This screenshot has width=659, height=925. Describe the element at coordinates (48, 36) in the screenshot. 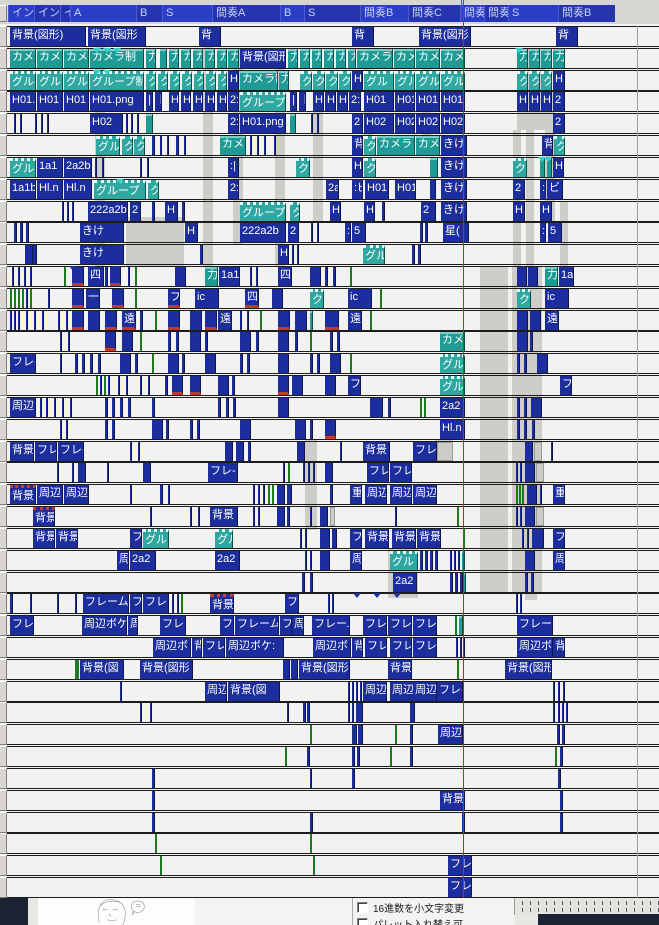

I see `timeline-clip: 背景(図形)` at that location.